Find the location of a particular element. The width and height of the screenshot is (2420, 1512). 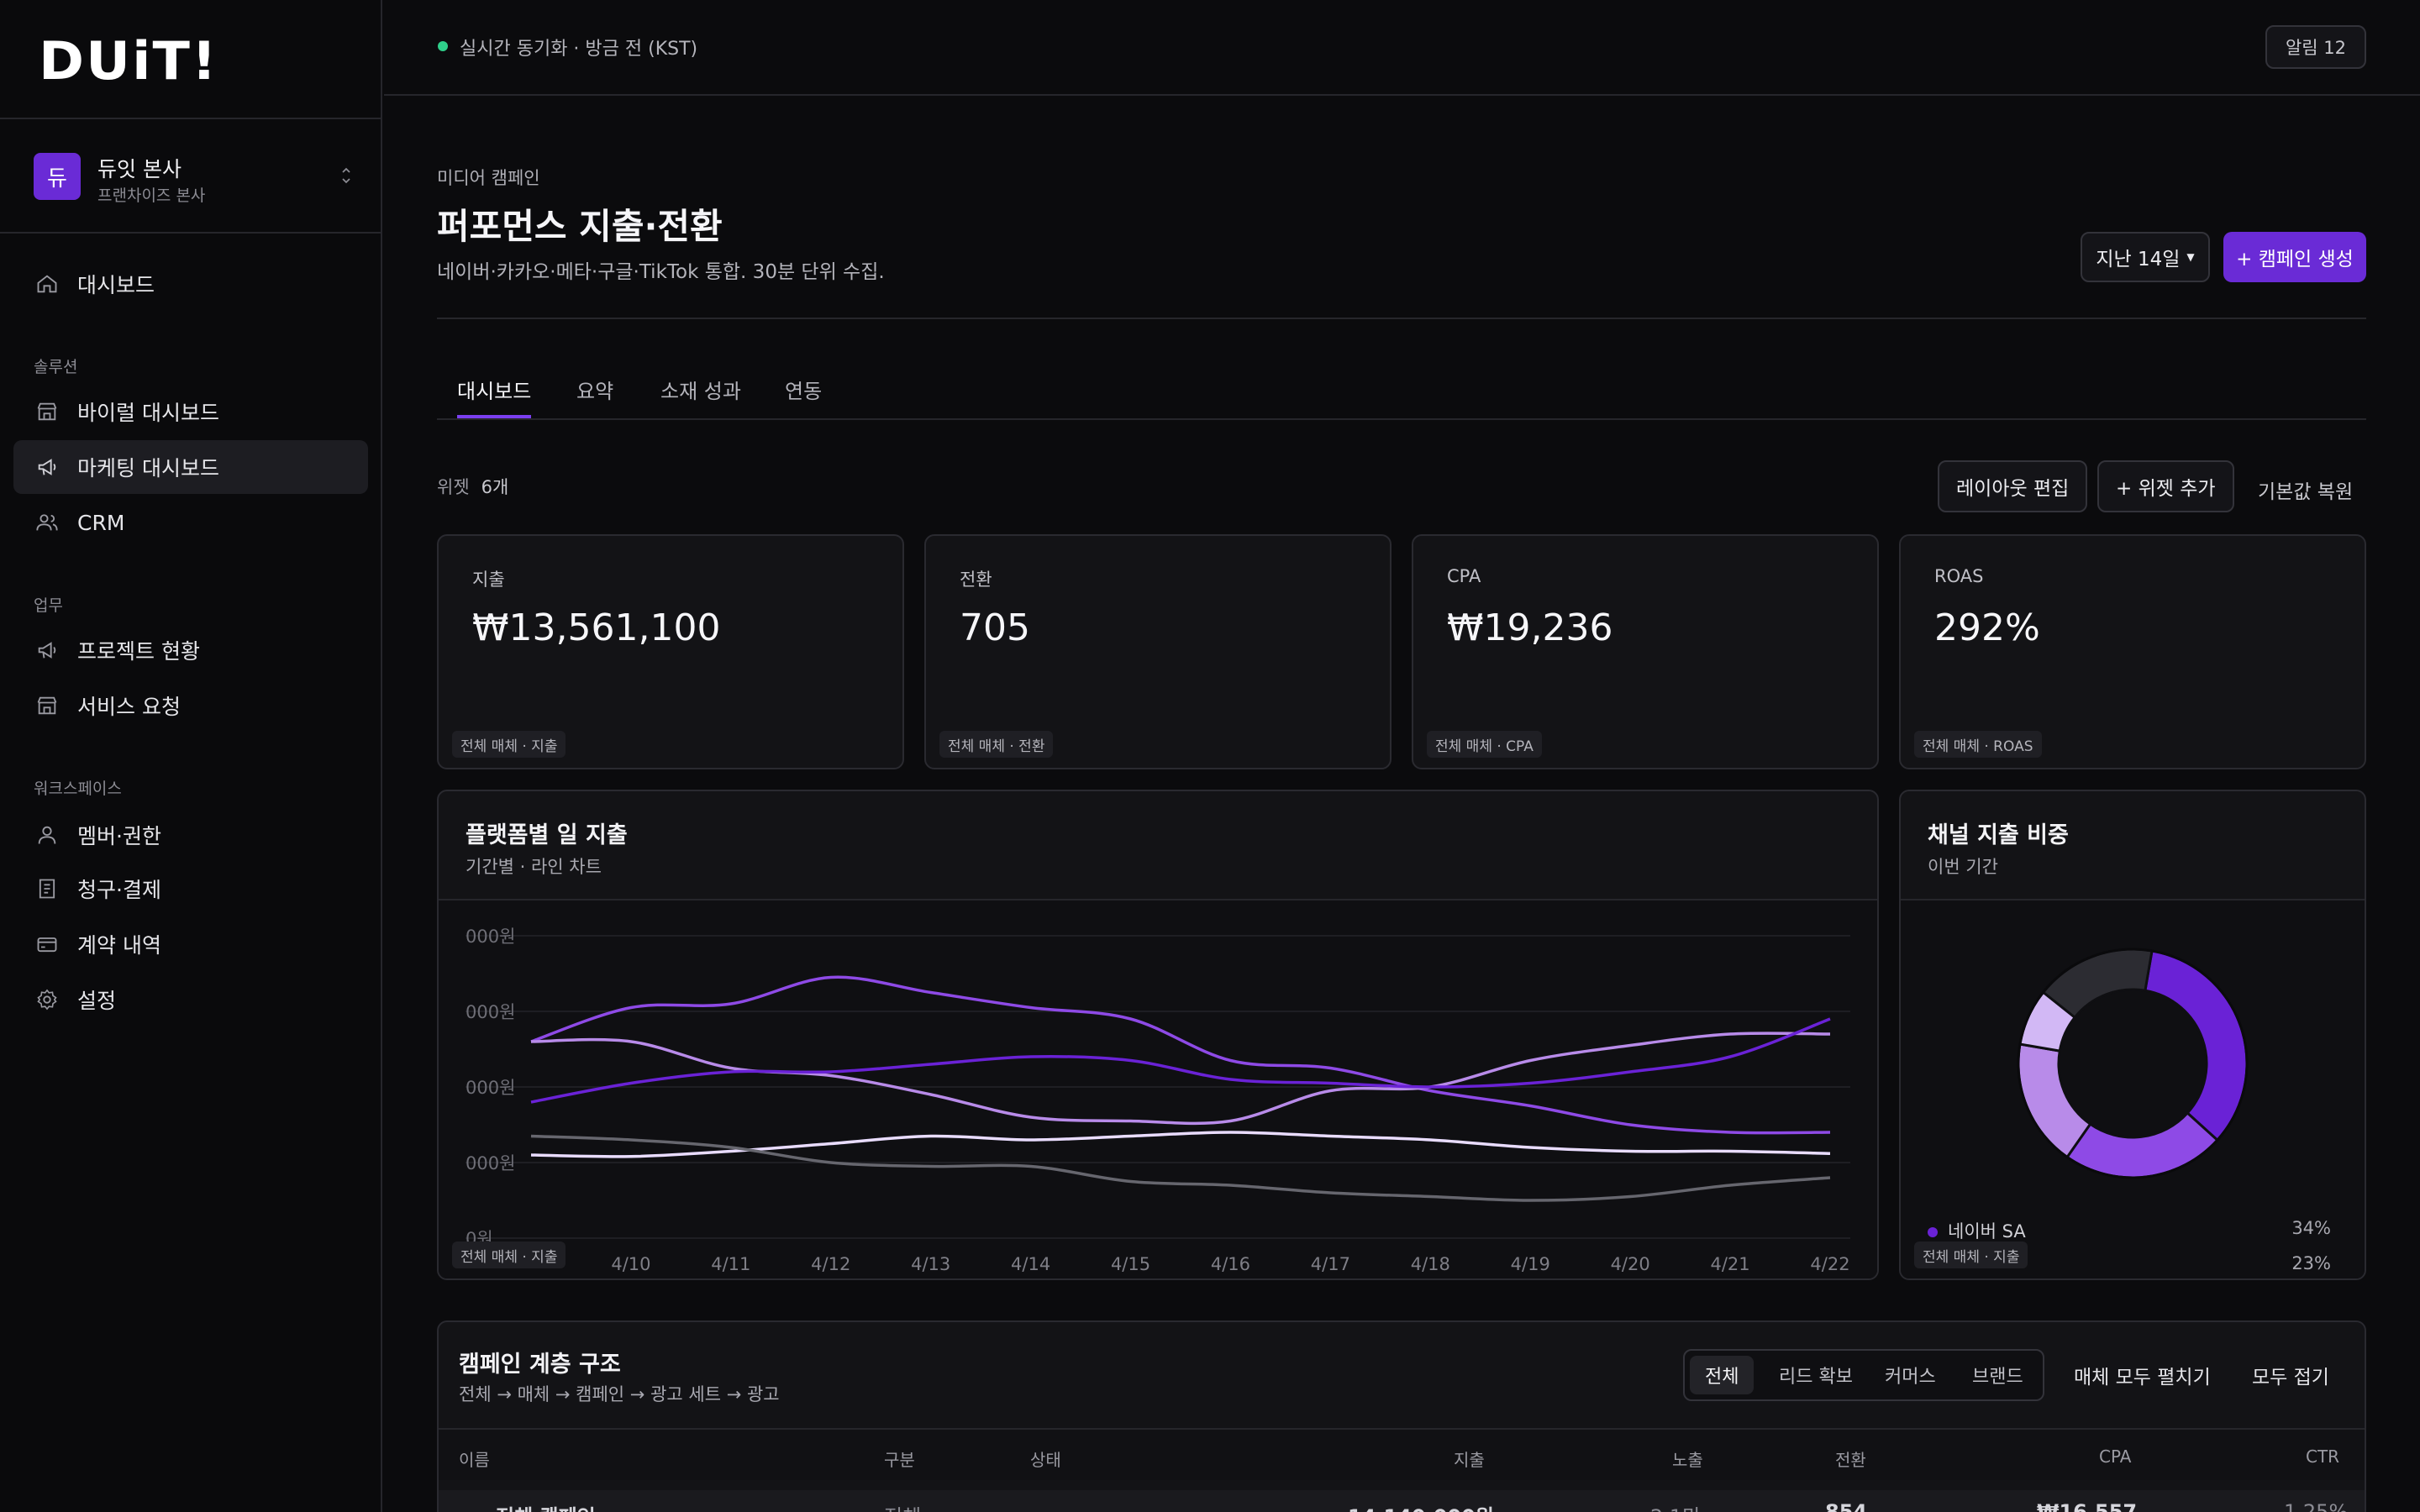

donut-chart-card: 채널 지출 비중 이번 기간 네이버 SA 34% 23% 전체 매체 · 지출 is located at coordinates (2132, 1035).